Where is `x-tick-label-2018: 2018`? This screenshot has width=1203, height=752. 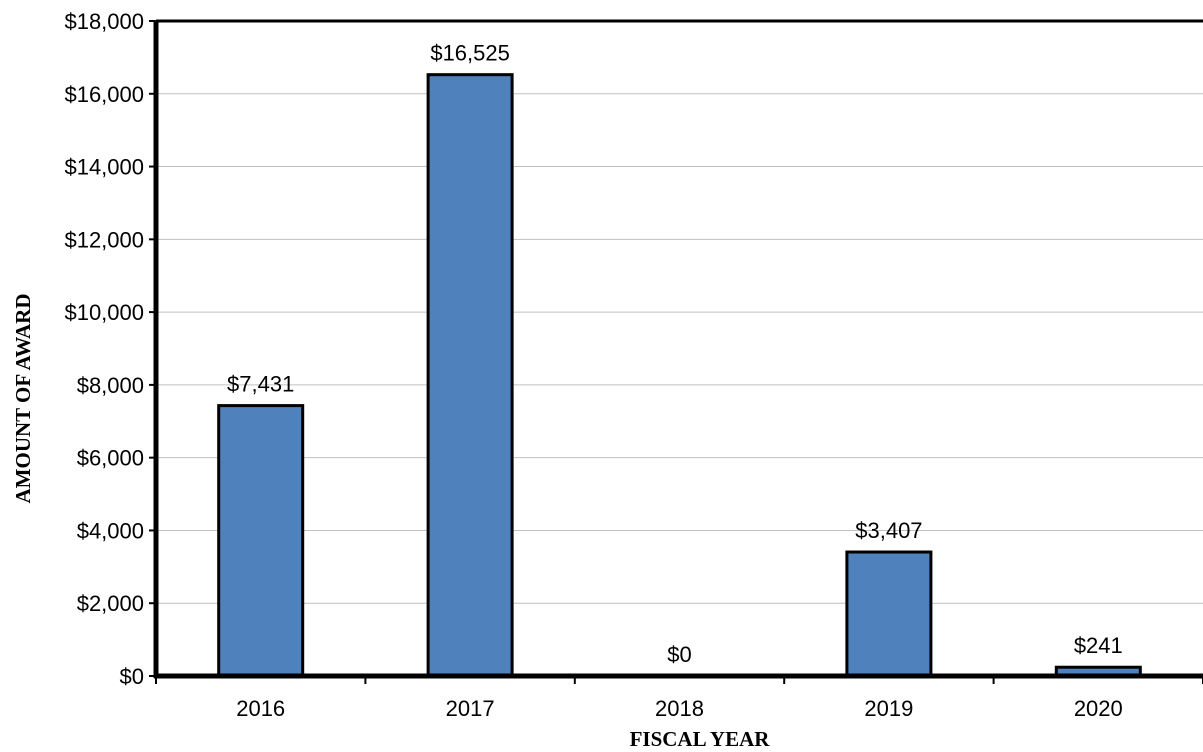 x-tick-label-2018: 2018 is located at coordinates (679, 708).